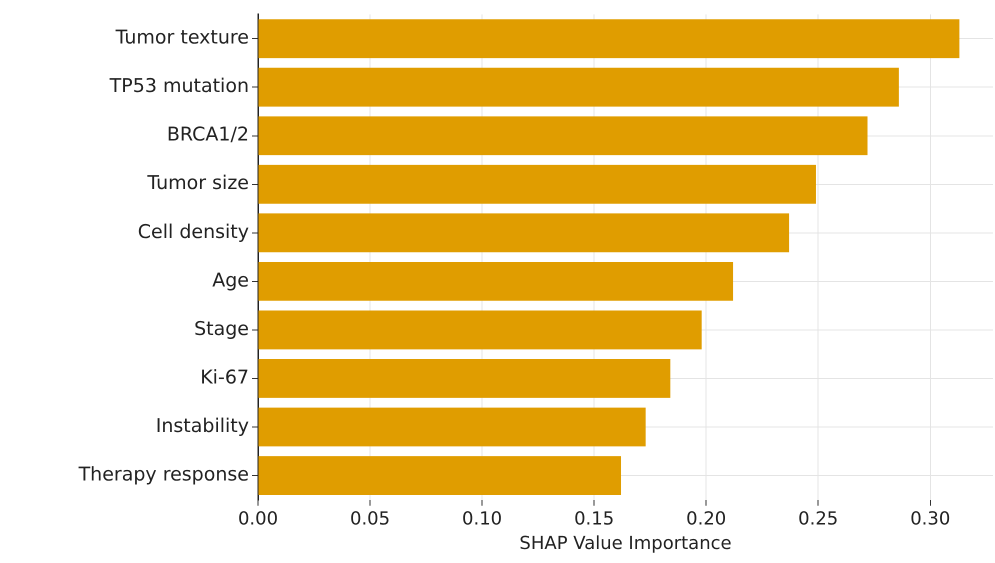  What do you see at coordinates (370, 519) in the screenshot?
I see `x-tick-label: 0.05` at bounding box center [370, 519].